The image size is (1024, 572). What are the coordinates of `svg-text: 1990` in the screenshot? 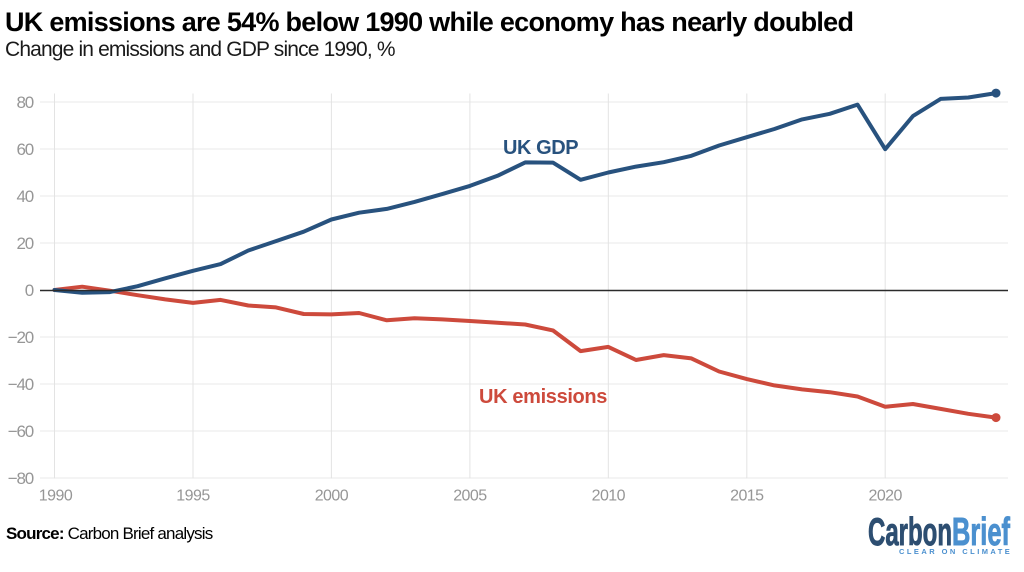 It's located at (56, 496).